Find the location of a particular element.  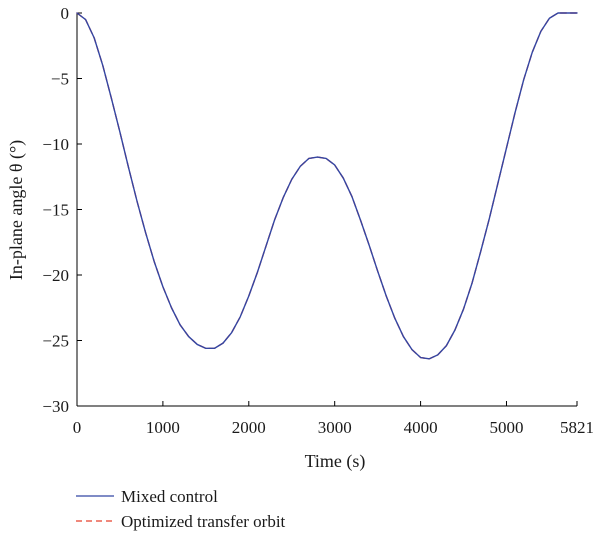

x-tick-label: 5000 is located at coordinates (506, 427).